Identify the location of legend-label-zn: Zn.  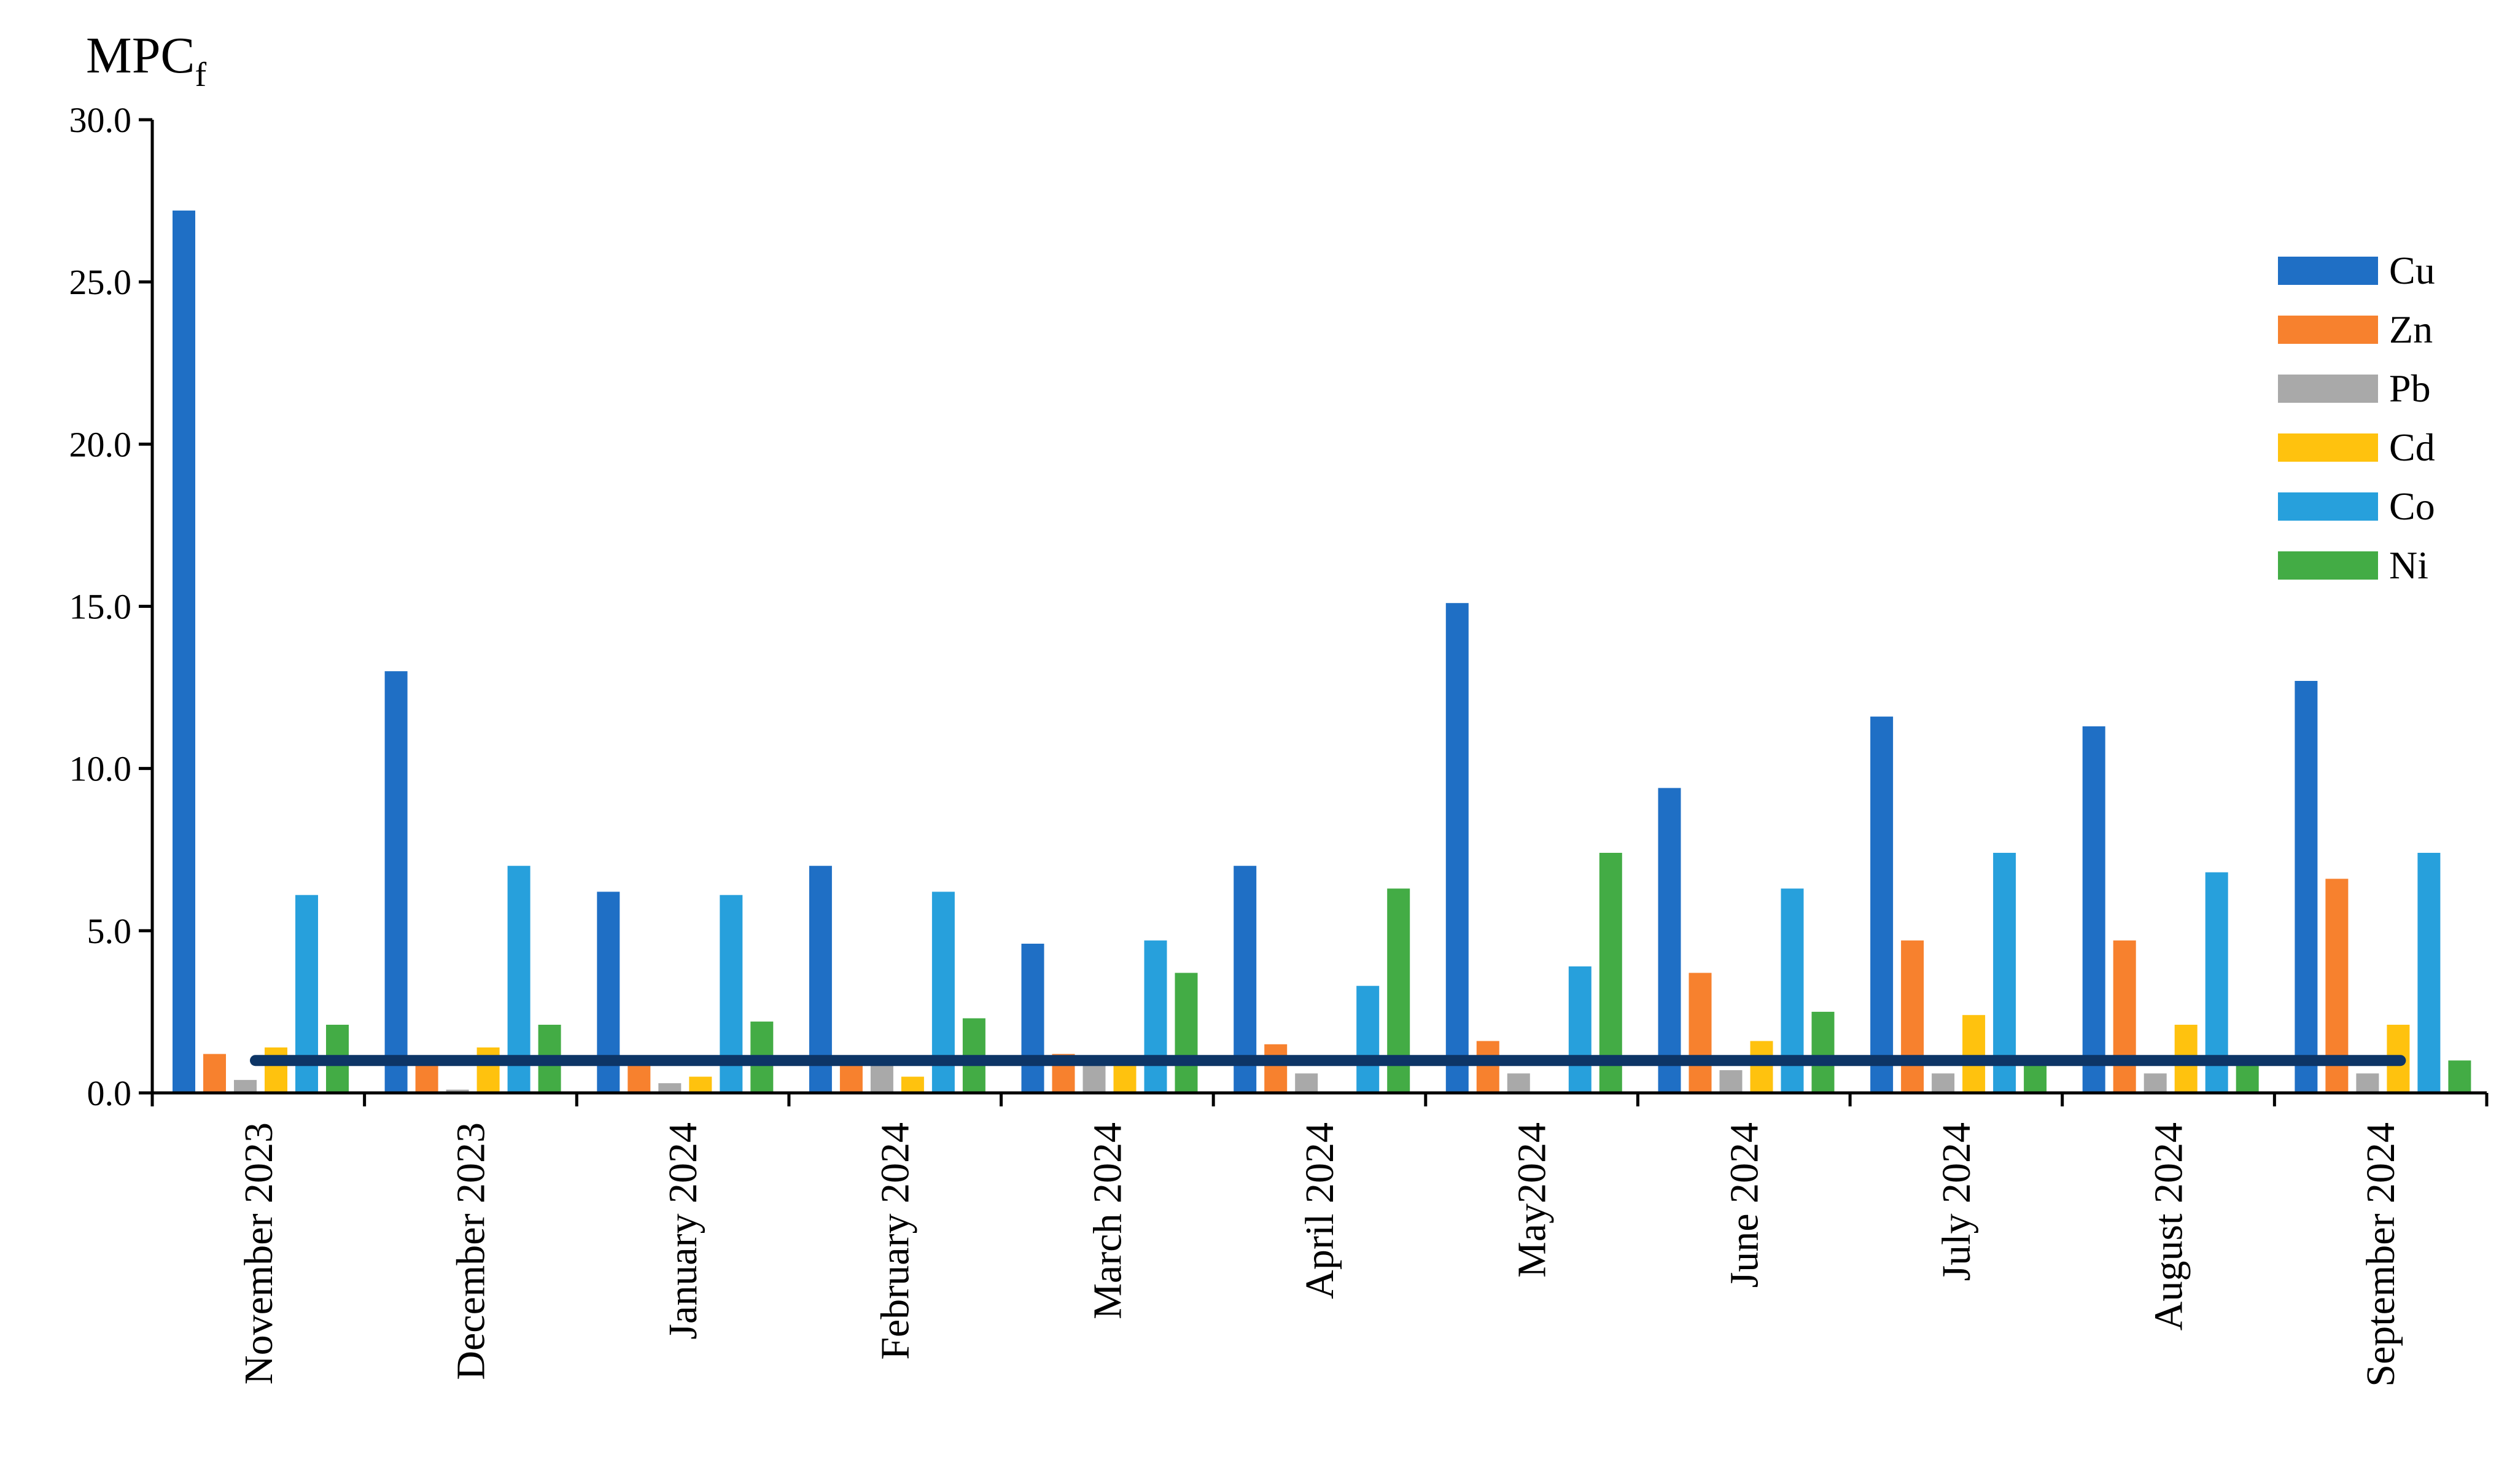
(2411, 329).